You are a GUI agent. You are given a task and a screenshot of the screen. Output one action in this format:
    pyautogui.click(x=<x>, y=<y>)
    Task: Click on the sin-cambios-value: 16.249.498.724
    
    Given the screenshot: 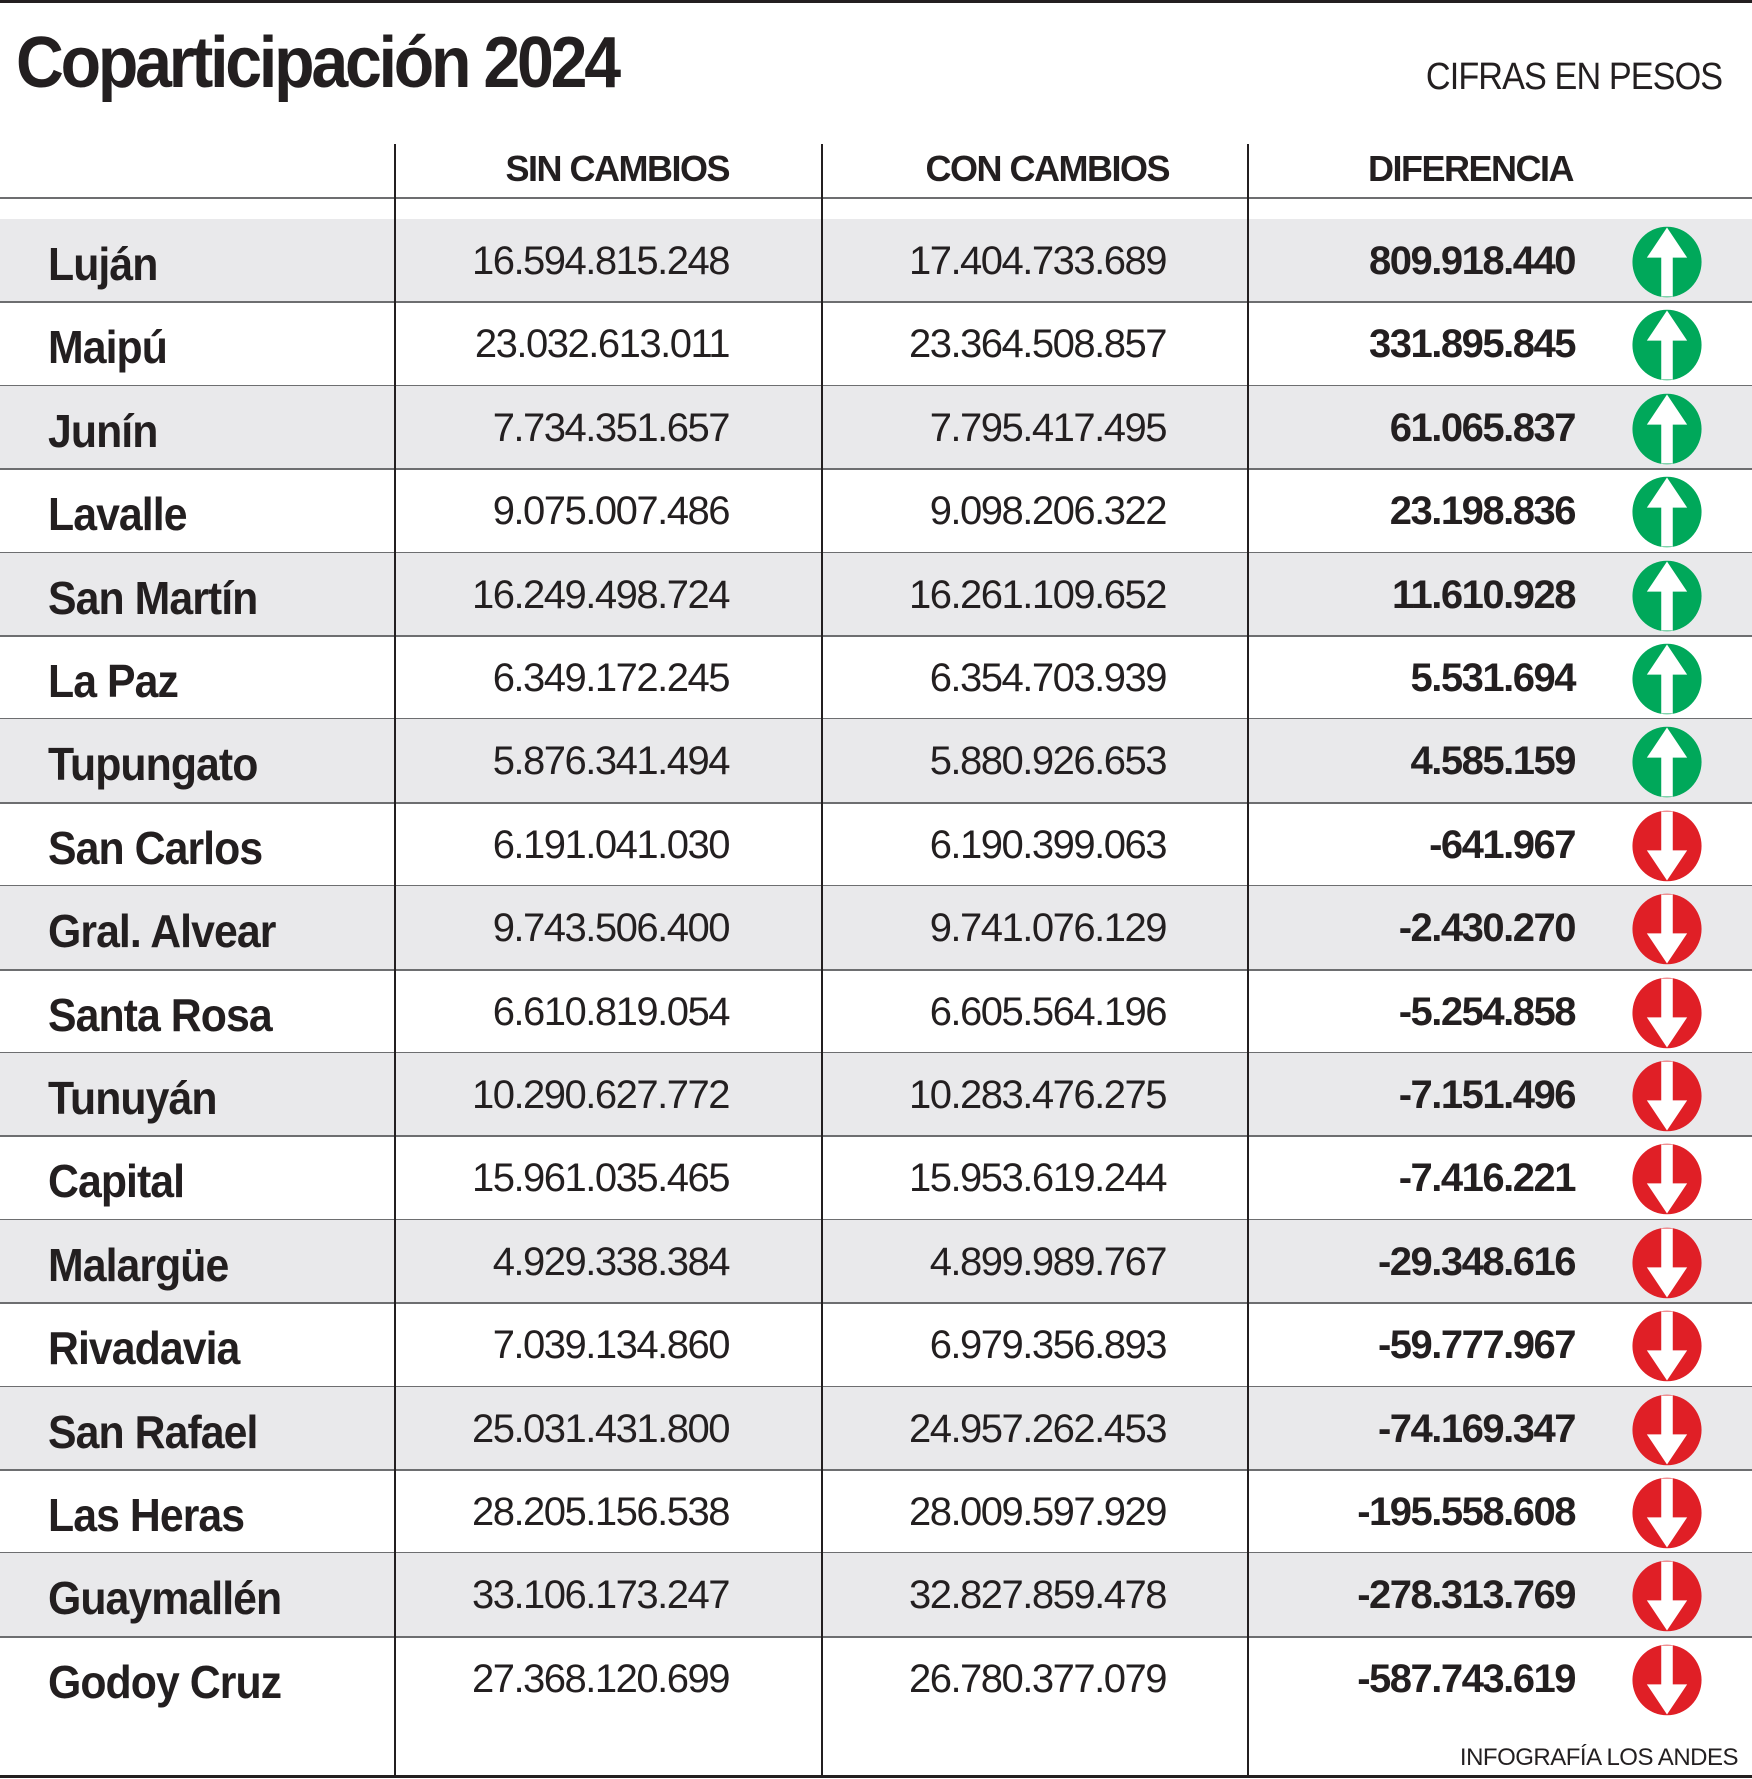 What is the action you would take?
    pyautogui.click(x=601, y=594)
    